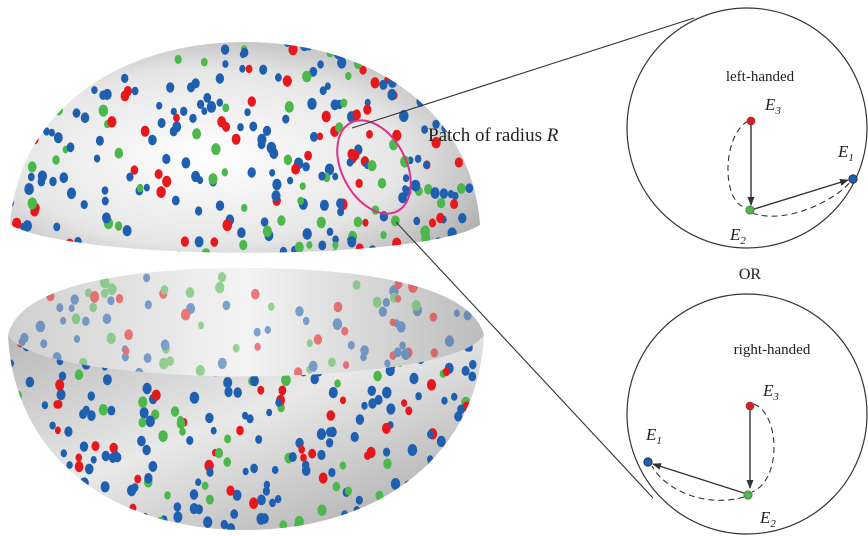  Describe the element at coordinates (698, 483) in the screenshot. I see `curl-arc-bottom-left` at that location.